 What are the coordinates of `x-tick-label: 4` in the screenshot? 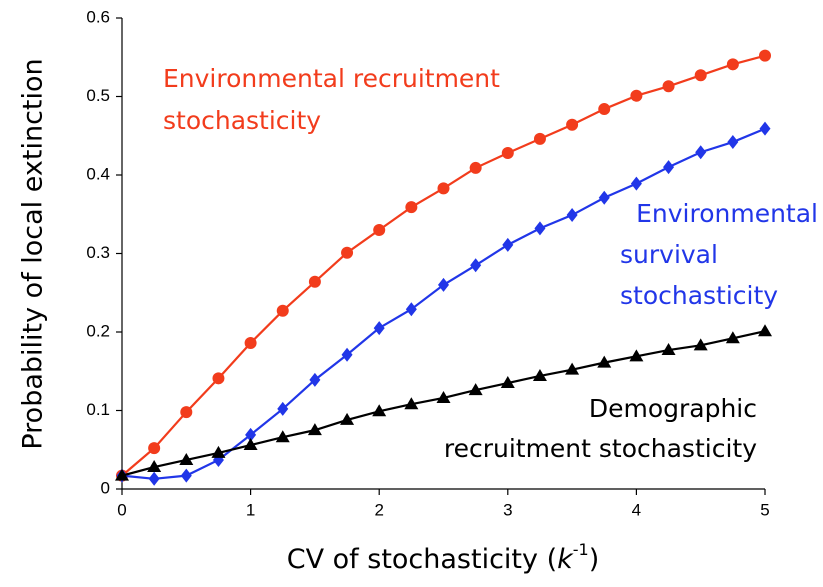 It's located at (636, 509).